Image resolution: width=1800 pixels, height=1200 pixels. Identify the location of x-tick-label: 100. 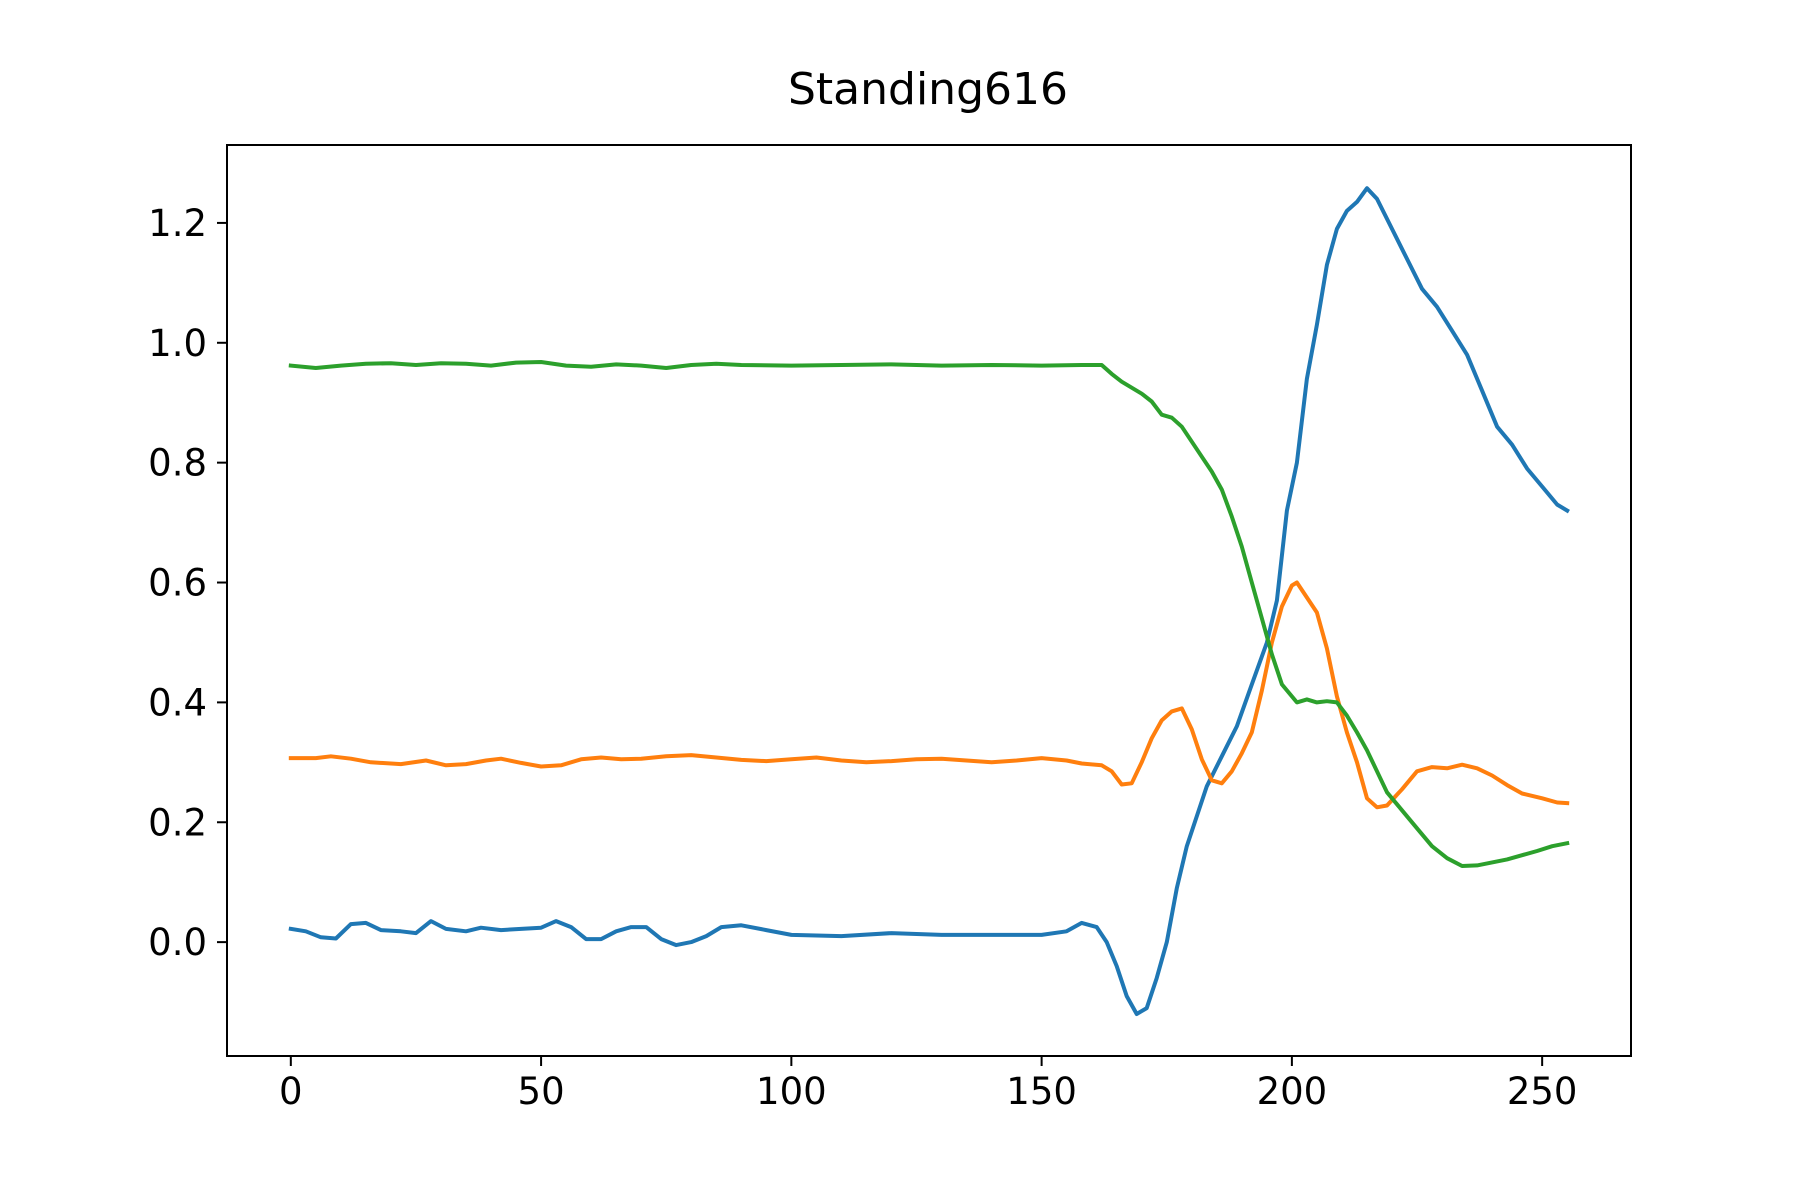
(791, 1091).